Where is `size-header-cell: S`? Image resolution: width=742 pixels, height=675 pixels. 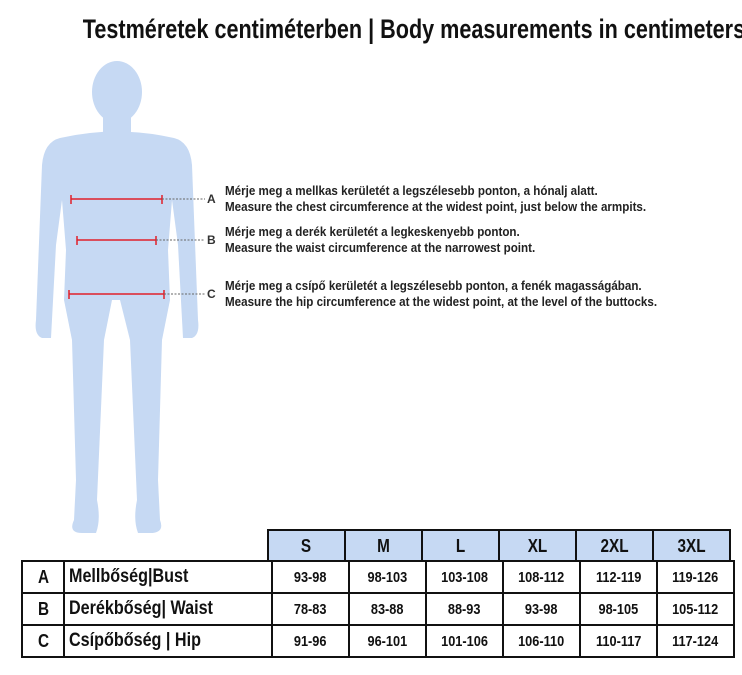
size-header-cell: S is located at coordinates (306, 546).